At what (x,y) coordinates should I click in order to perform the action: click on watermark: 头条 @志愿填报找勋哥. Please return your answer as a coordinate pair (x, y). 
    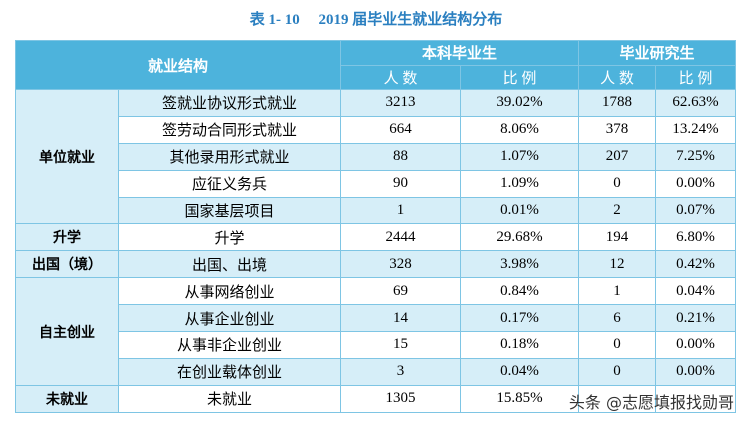
    Looking at the image, I should click on (651, 402).